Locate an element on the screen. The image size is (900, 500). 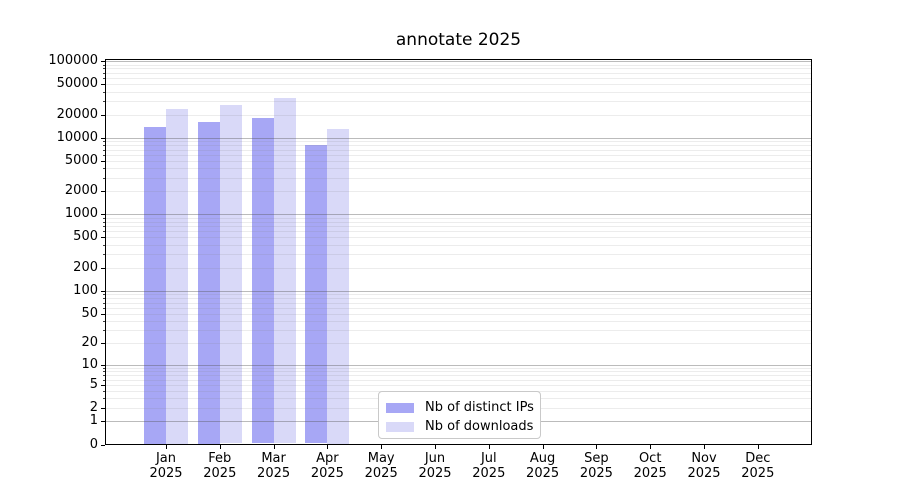
x-axis-tick-label: Nov 2025 is located at coordinates (704, 466).